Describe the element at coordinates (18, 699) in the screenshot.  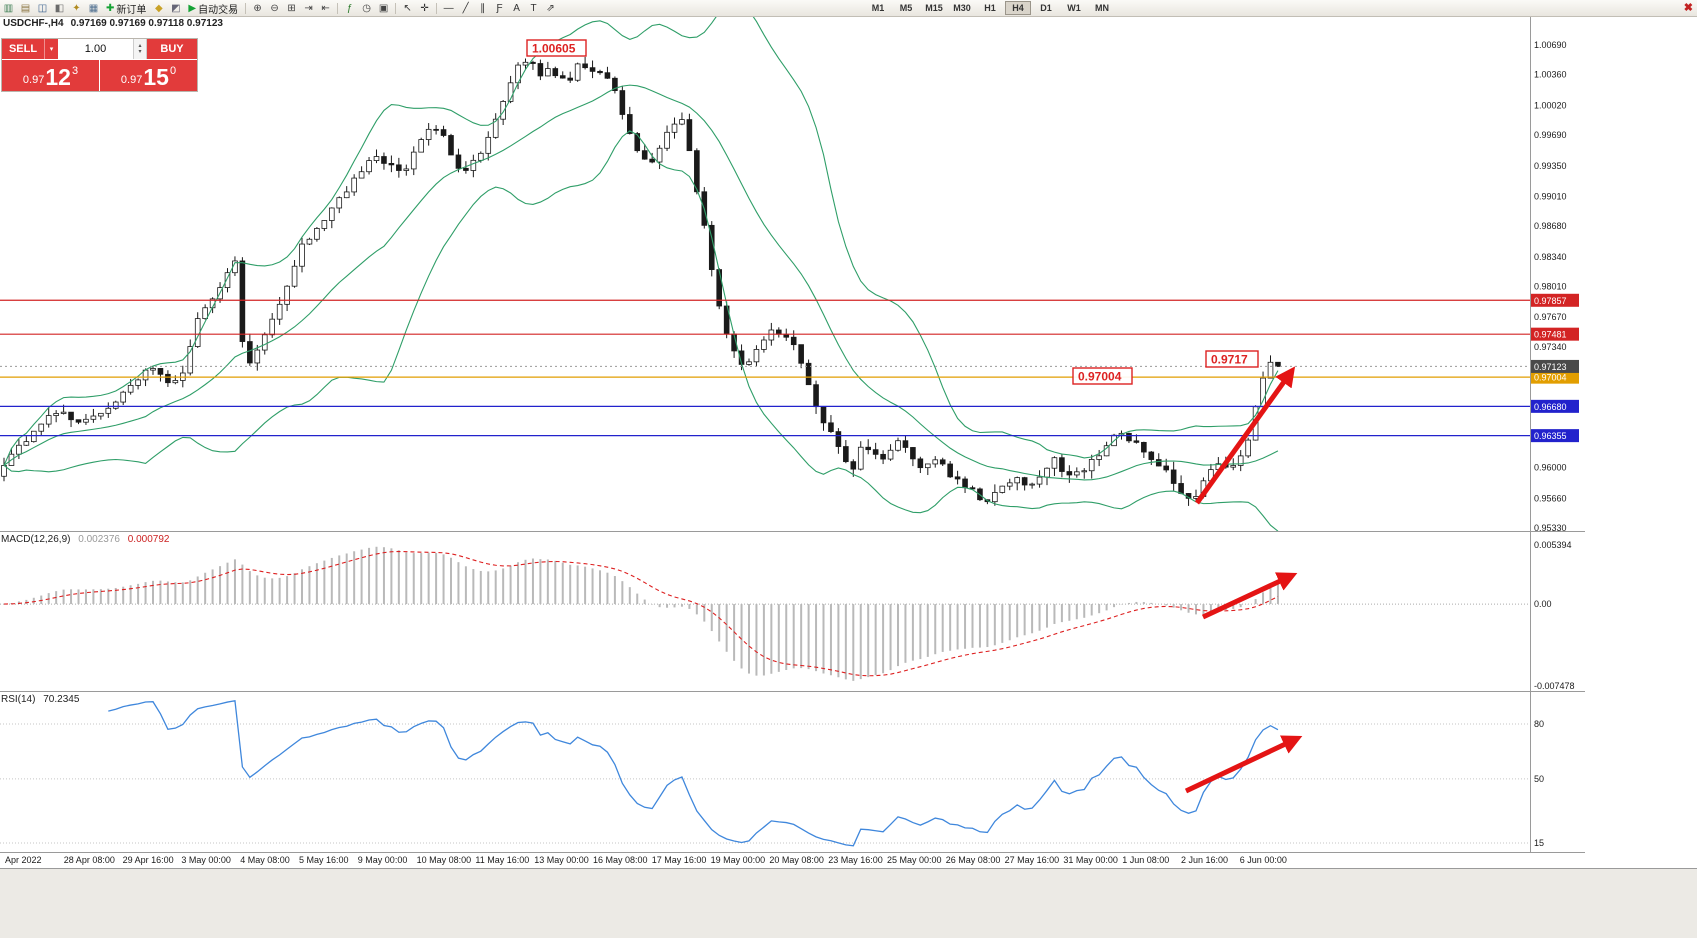
I see `rsi-name: RSI(14)` at that location.